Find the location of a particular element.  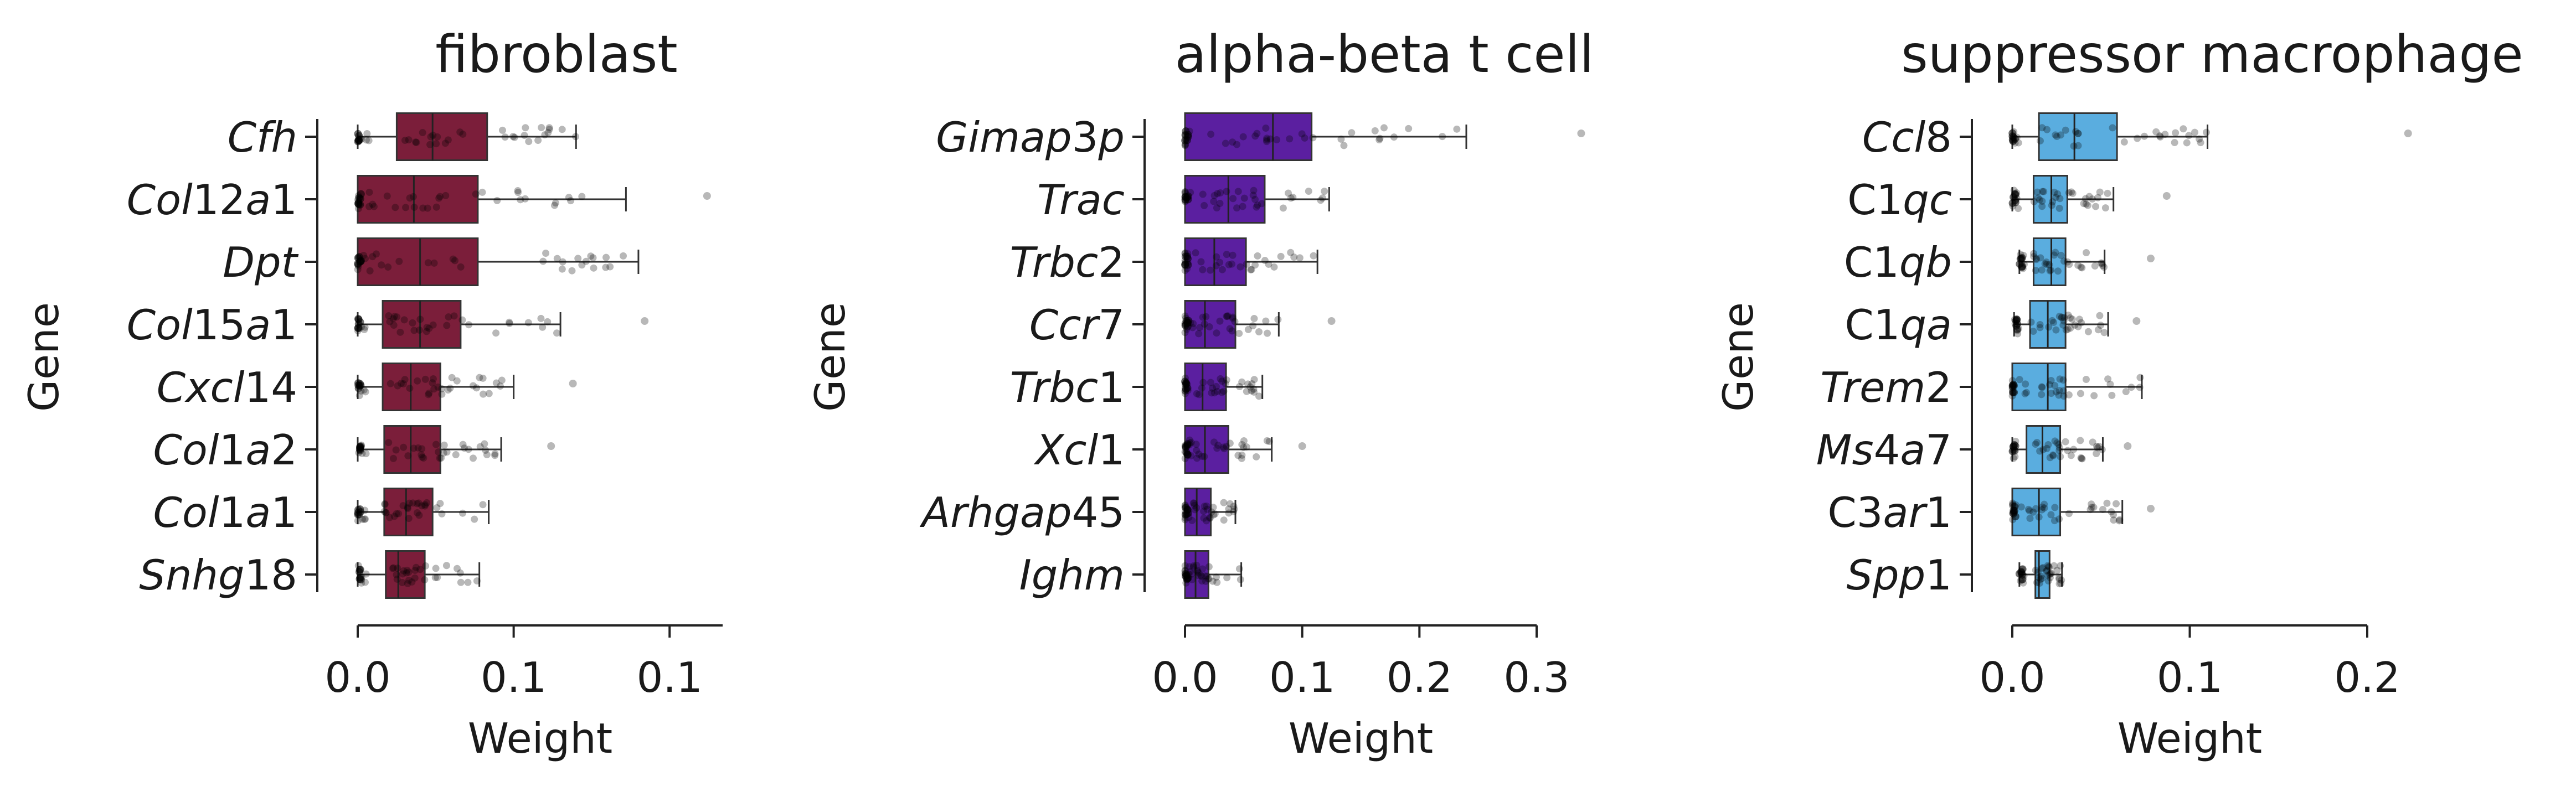

gene-label: Ighm is located at coordinates (1072, 575).